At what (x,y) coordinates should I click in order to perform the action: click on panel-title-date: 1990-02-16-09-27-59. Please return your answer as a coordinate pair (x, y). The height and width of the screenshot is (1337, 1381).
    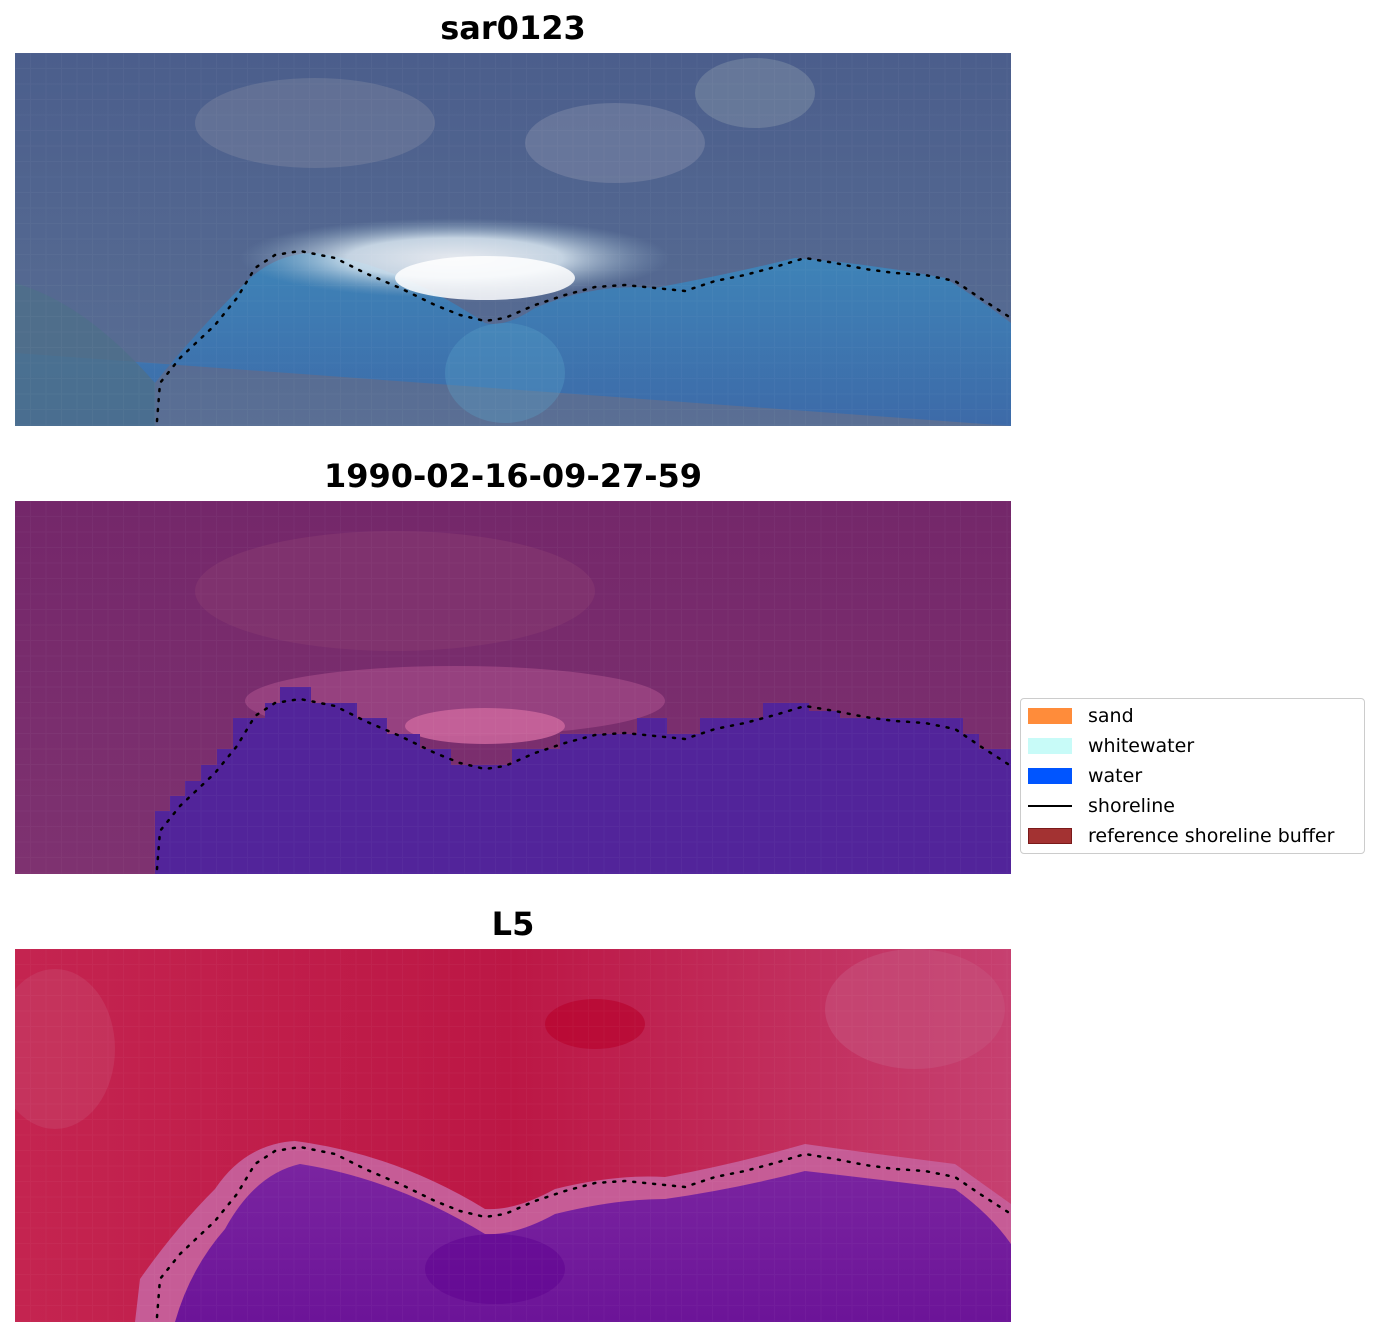
    Looking at the image, I should click on (513, 476).